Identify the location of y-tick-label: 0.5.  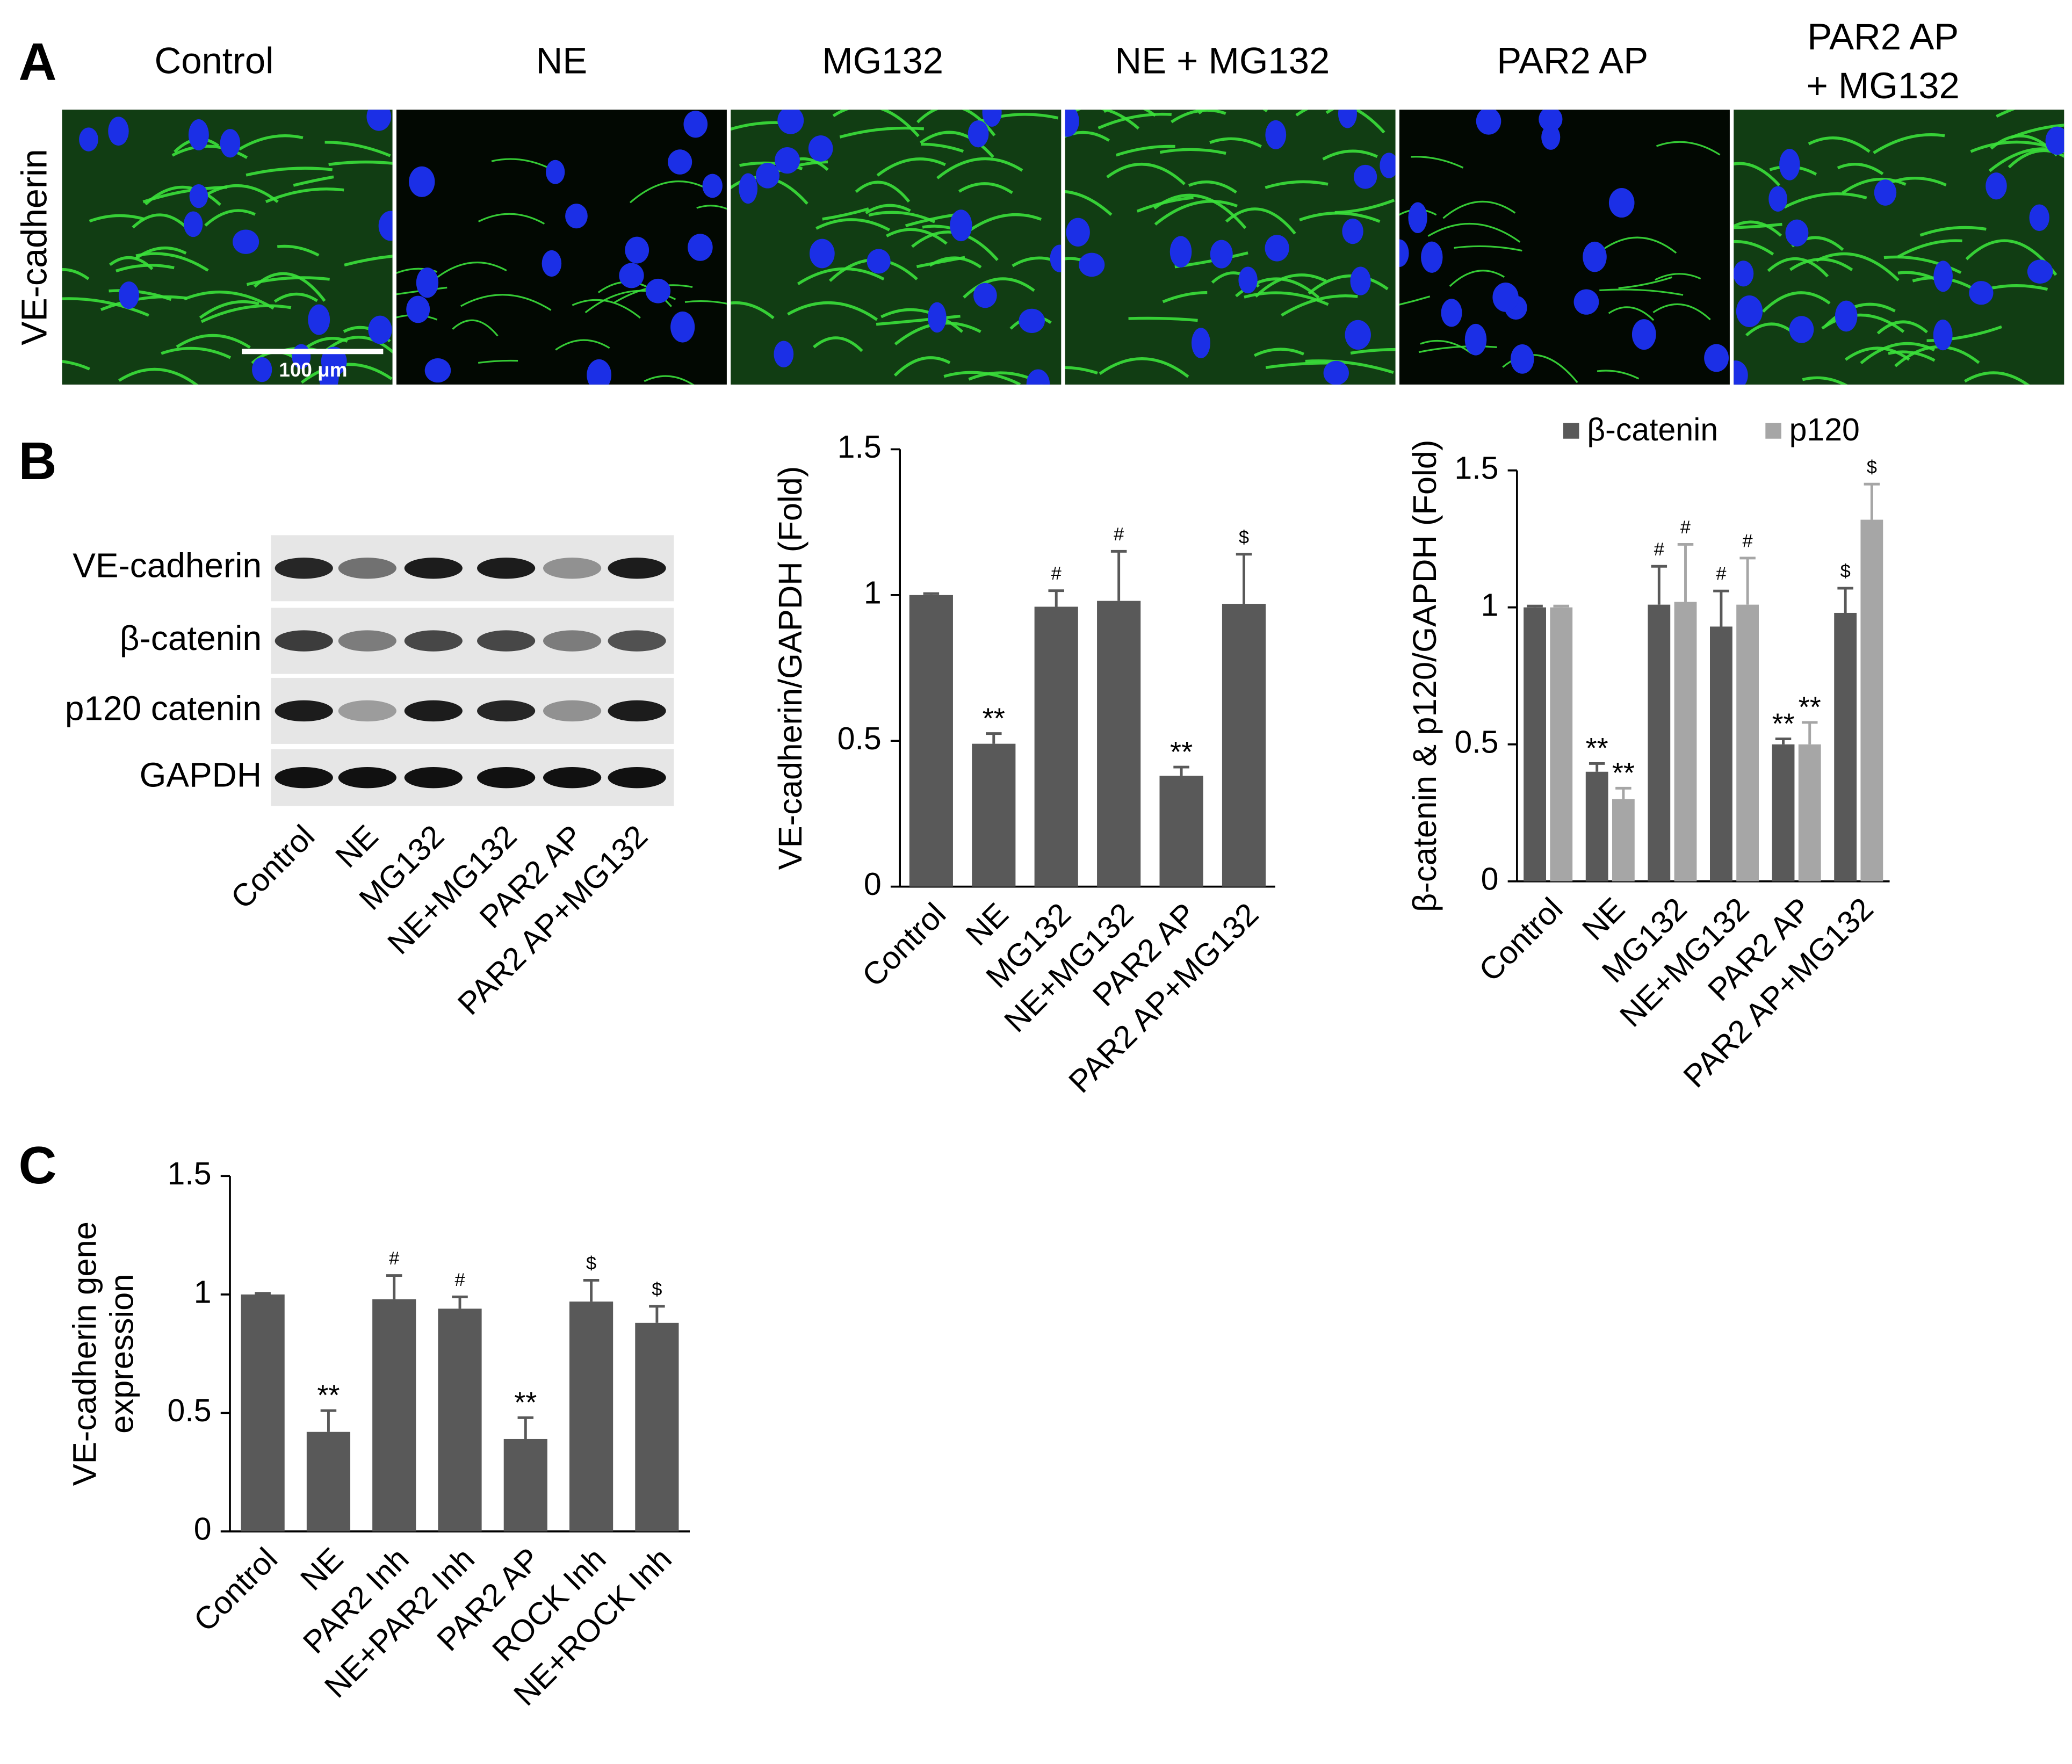
(860, 738).